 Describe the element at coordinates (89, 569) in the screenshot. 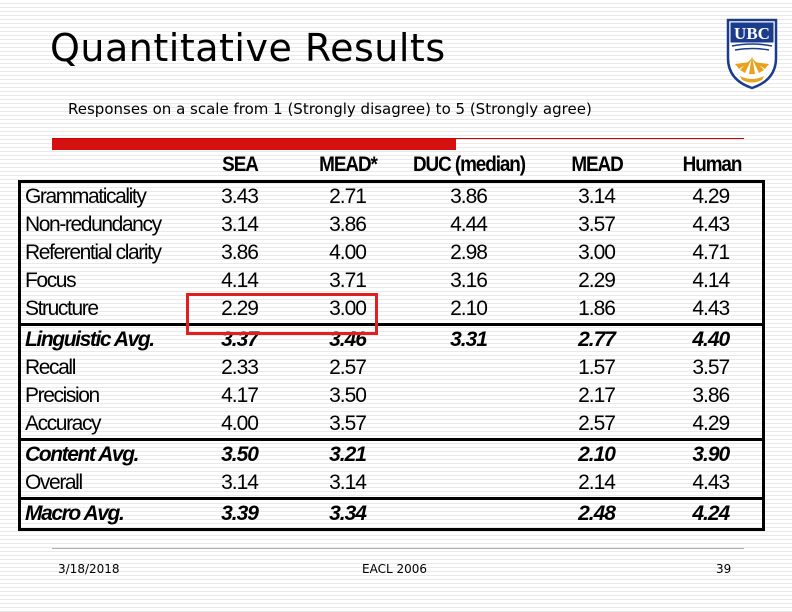

I see `footer-date: 3/18/2018` at that location.